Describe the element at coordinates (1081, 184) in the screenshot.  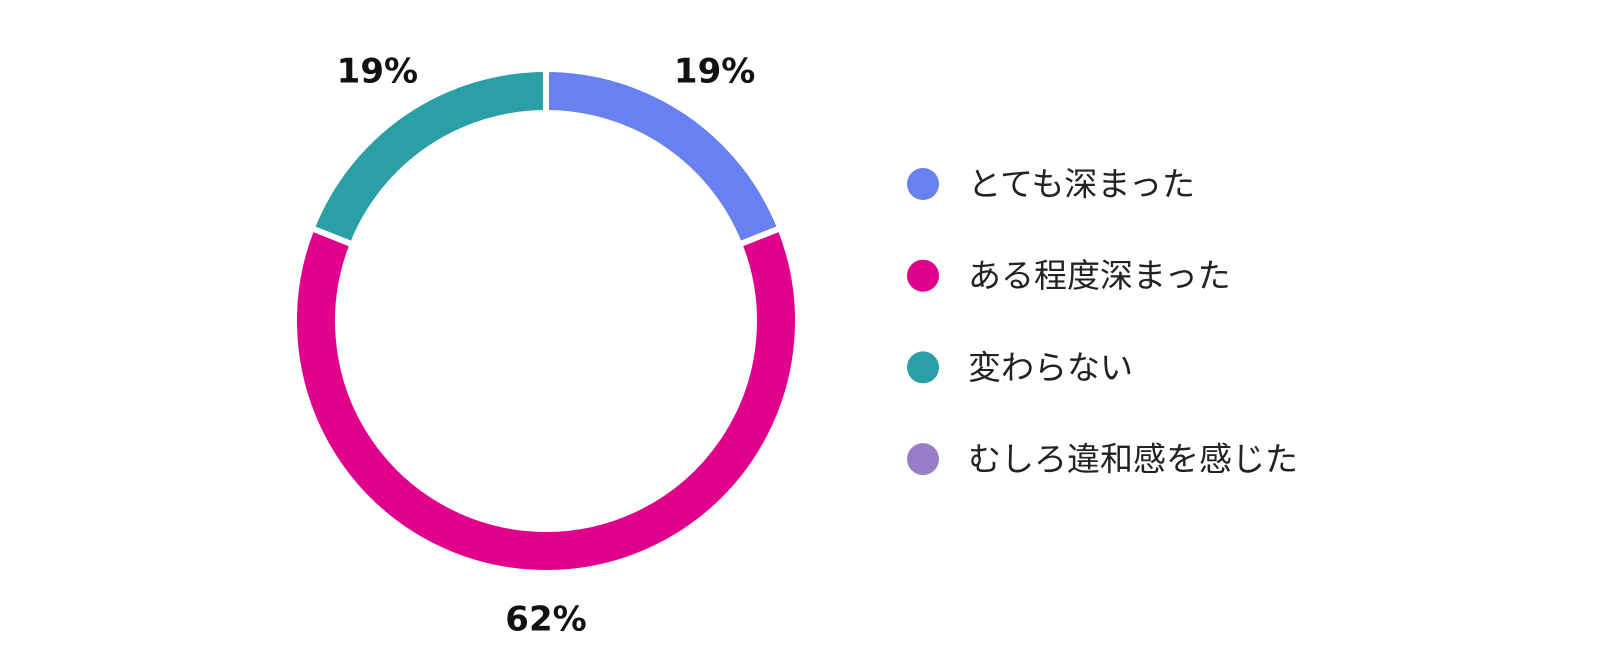
I see `legend-label: とても深まった` at that location.